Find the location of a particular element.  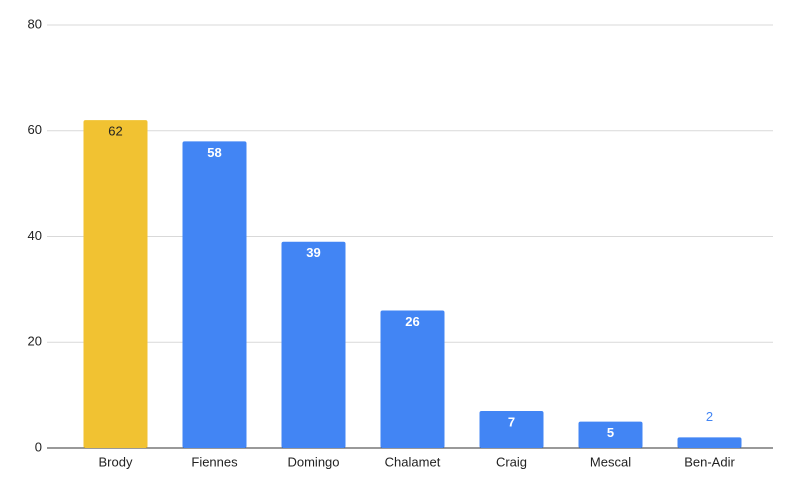

x-tick-label: Mescal is located at coordinates (610, 461).